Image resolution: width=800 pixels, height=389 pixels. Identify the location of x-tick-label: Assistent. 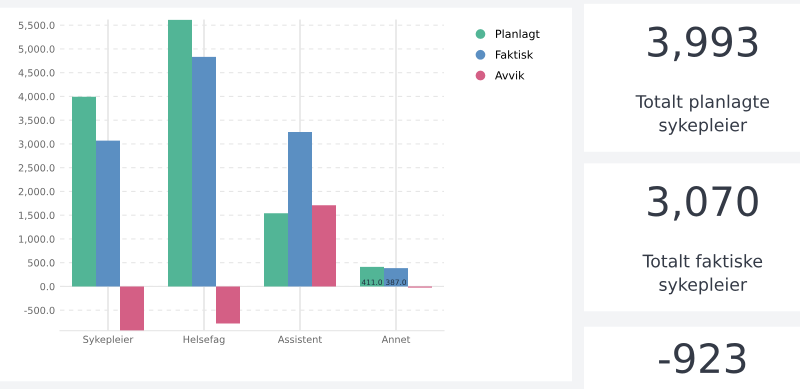
(300, 340).